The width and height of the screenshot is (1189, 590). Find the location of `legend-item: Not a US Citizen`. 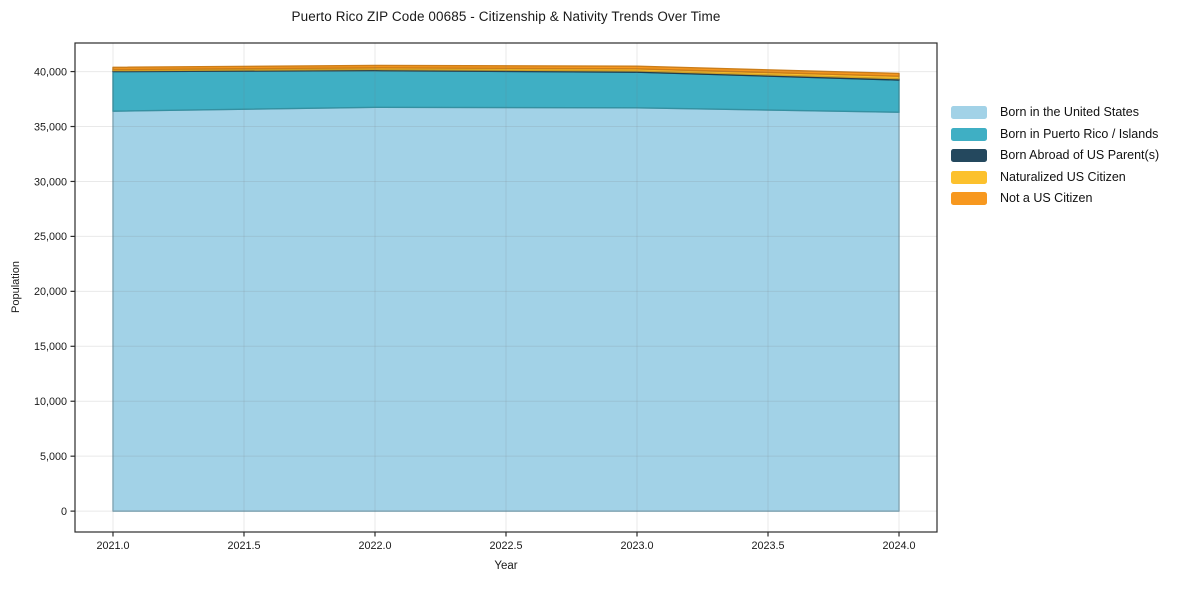

legend-item: Not a US Citizen is located at coordinates (1055, 198).